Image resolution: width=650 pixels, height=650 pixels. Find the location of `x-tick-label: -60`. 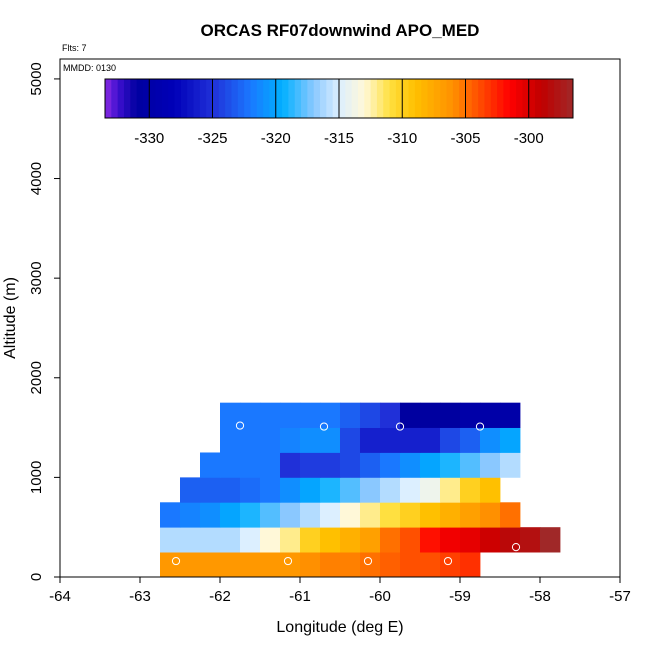

x-tick-label: -60 is located at coordinates (380, 596).